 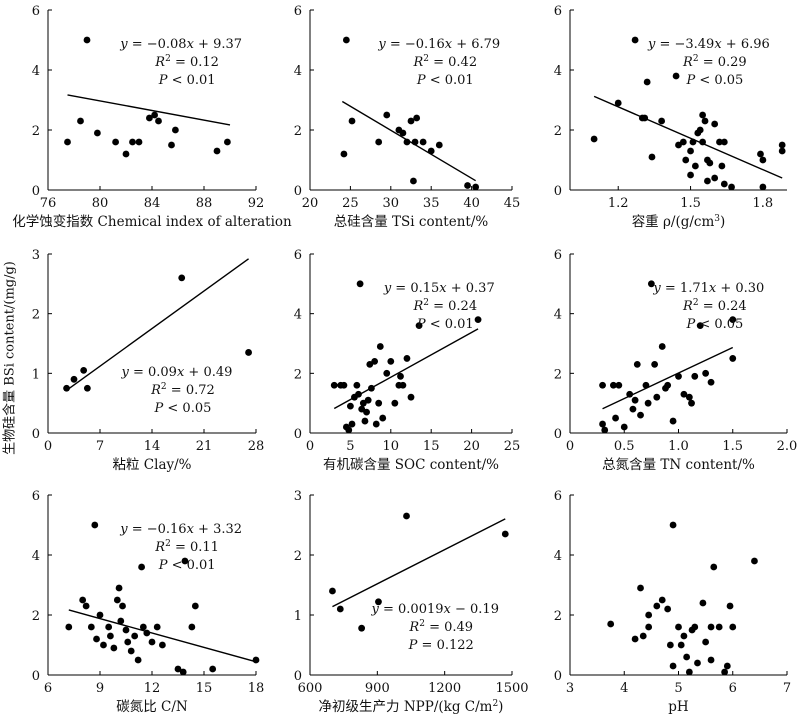 I want to click on x-tick-label: 25, so click(x=350, y=203).